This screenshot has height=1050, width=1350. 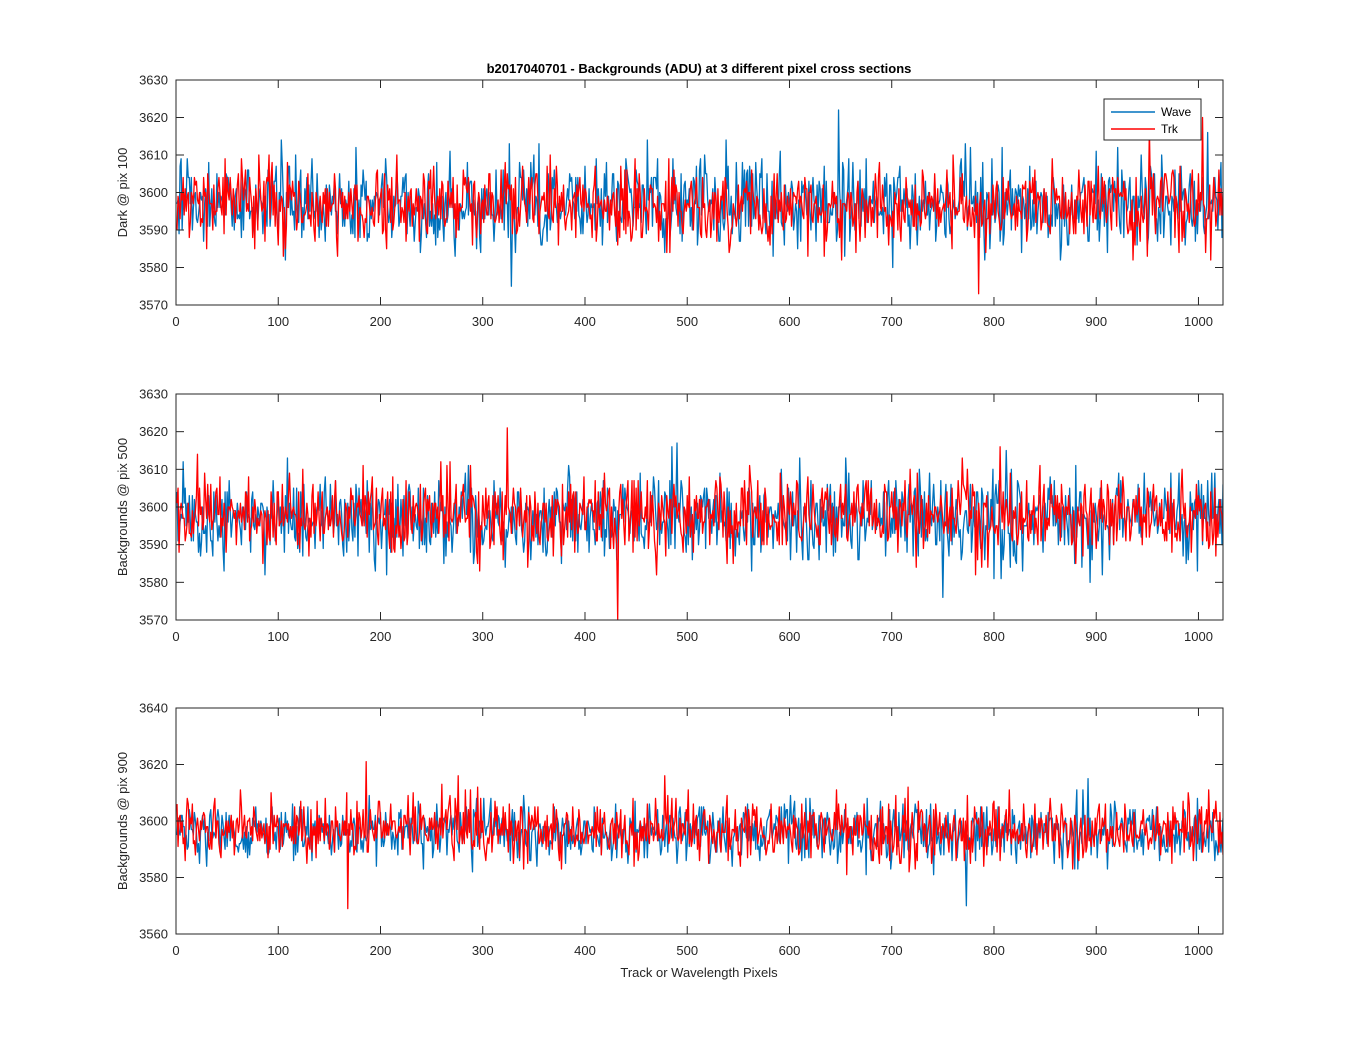 What do you see at coordinates (153, 934) in the screenshot?
I see `y-tick-label: 3560` at bounding box center [153, 934].